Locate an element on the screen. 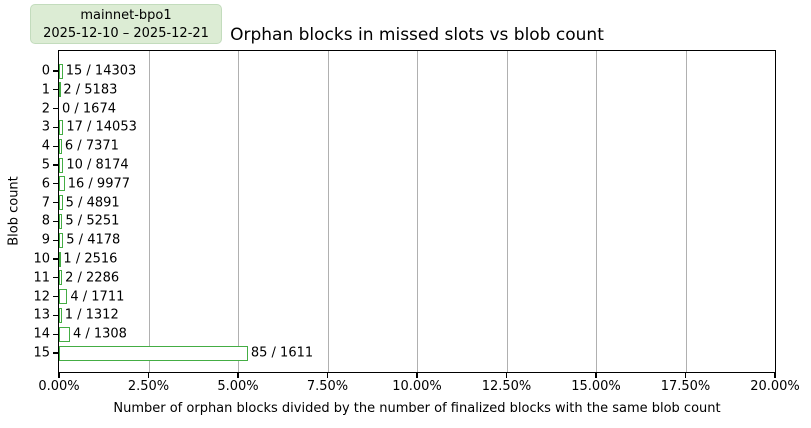 This screenshot has height=428, width=811. y-tick-label: 2 is located at coordinates (45, 109).